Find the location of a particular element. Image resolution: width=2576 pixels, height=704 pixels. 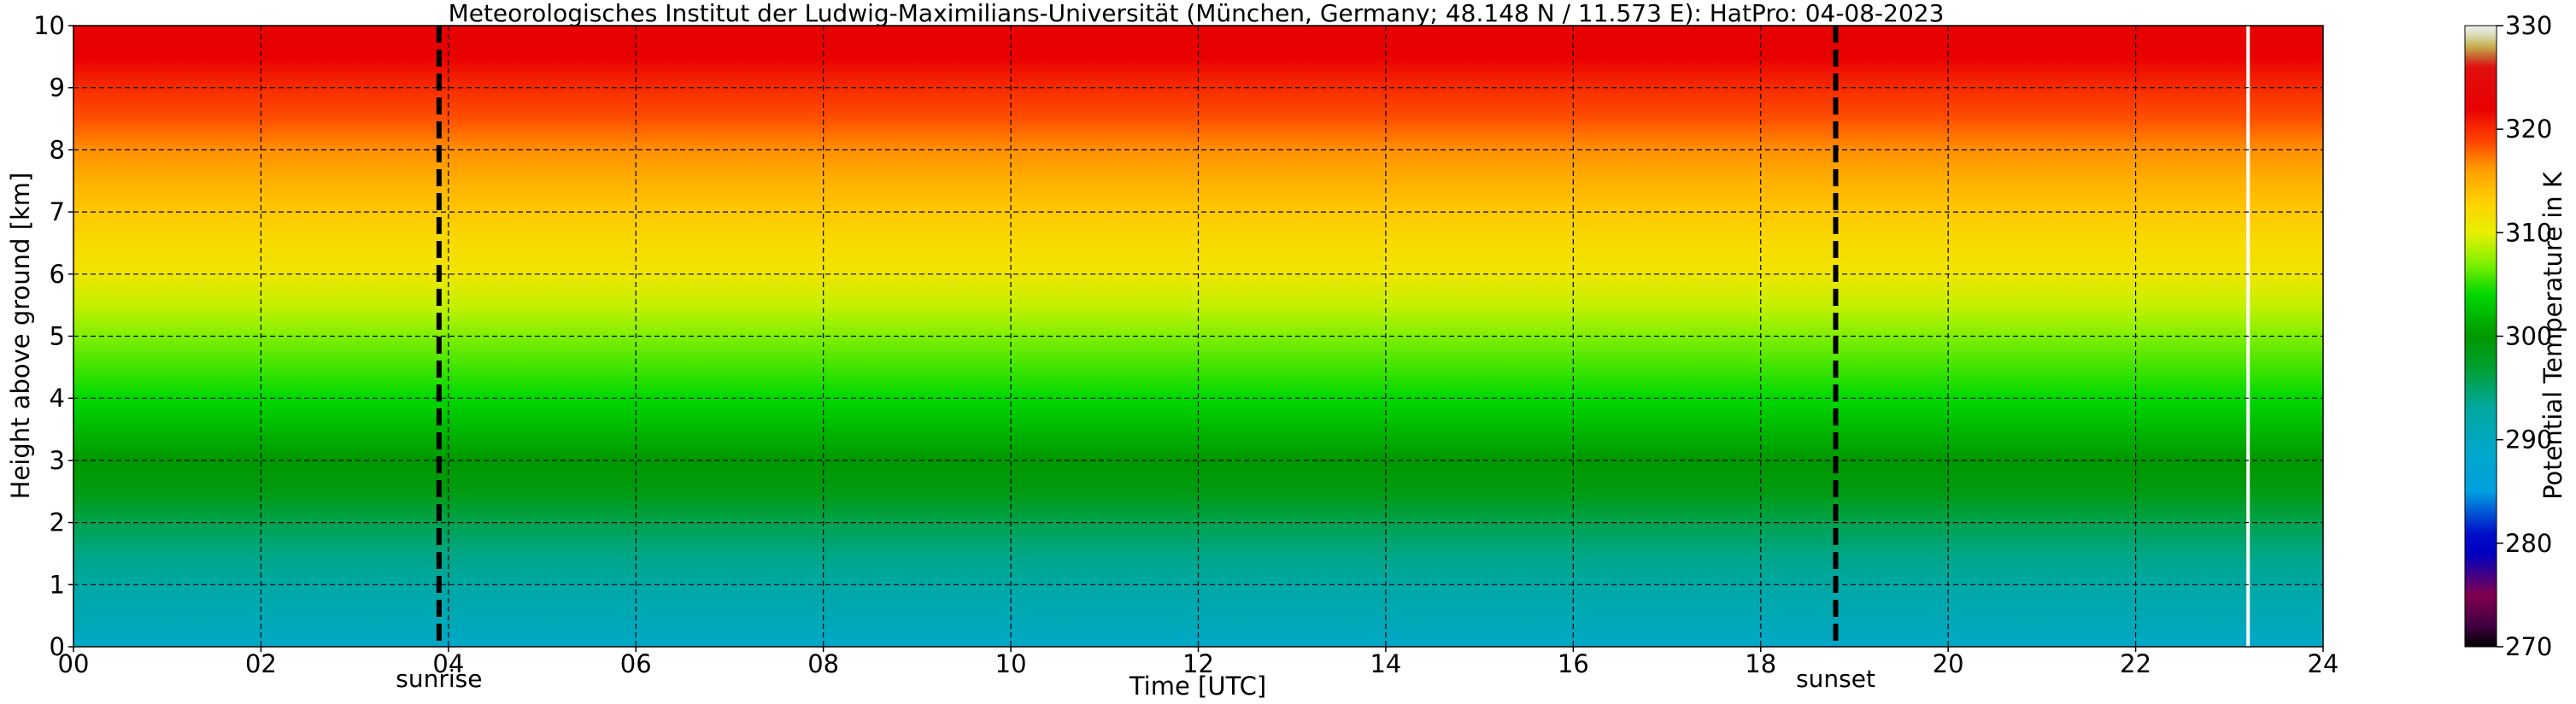

y-tick-label: 0 is located at coordinates (57, 646).